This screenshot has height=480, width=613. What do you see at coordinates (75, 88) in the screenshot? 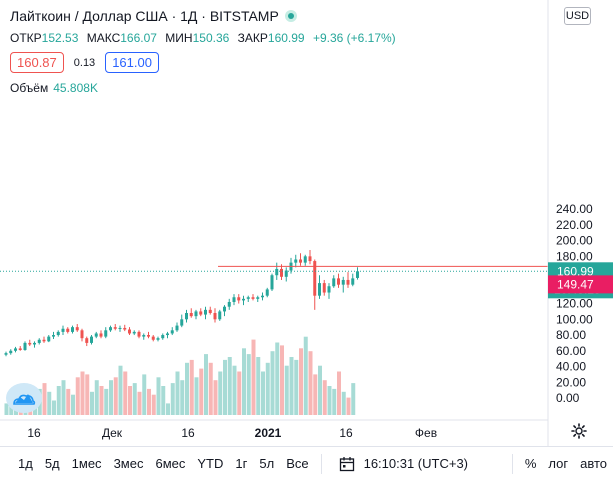
I see `volume-value: 45.808K` at bounding box center [75, 88].